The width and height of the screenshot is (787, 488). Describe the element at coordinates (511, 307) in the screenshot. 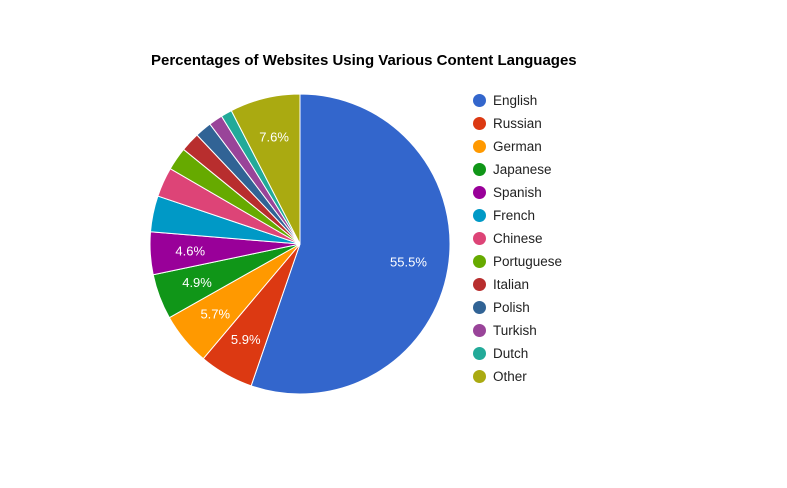

I see `legend-label: Polish` at that location.